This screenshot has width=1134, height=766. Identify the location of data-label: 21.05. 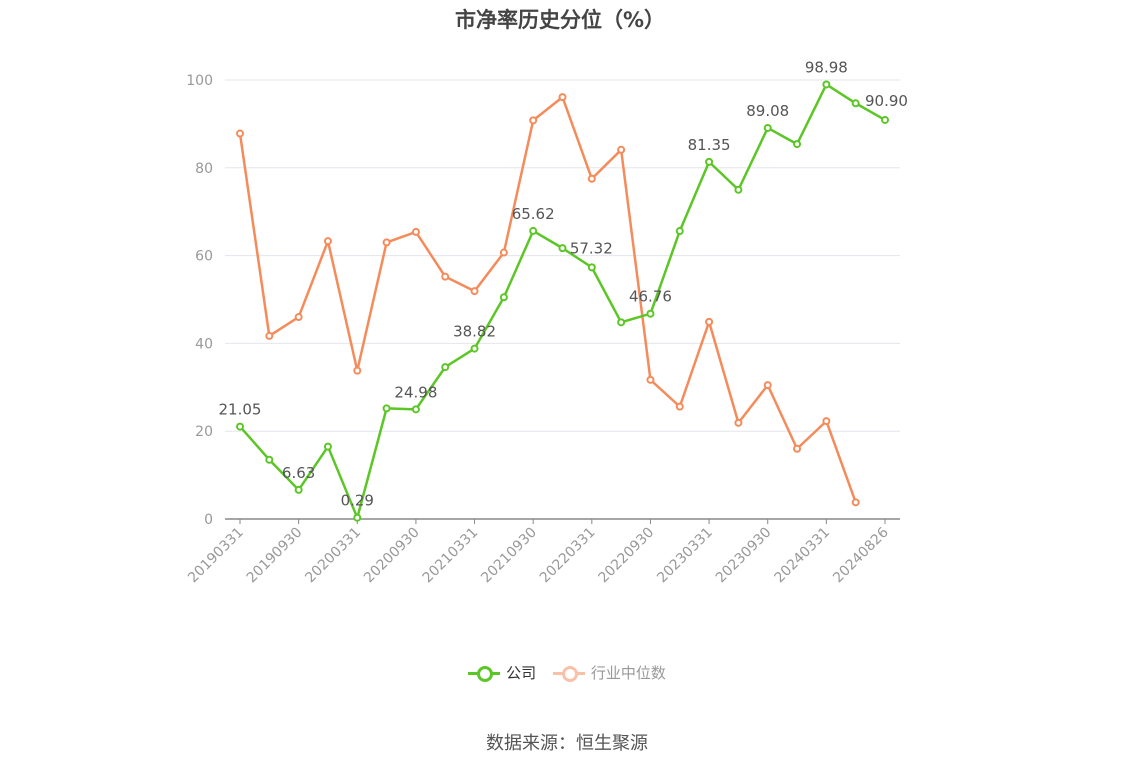
(240, 410).